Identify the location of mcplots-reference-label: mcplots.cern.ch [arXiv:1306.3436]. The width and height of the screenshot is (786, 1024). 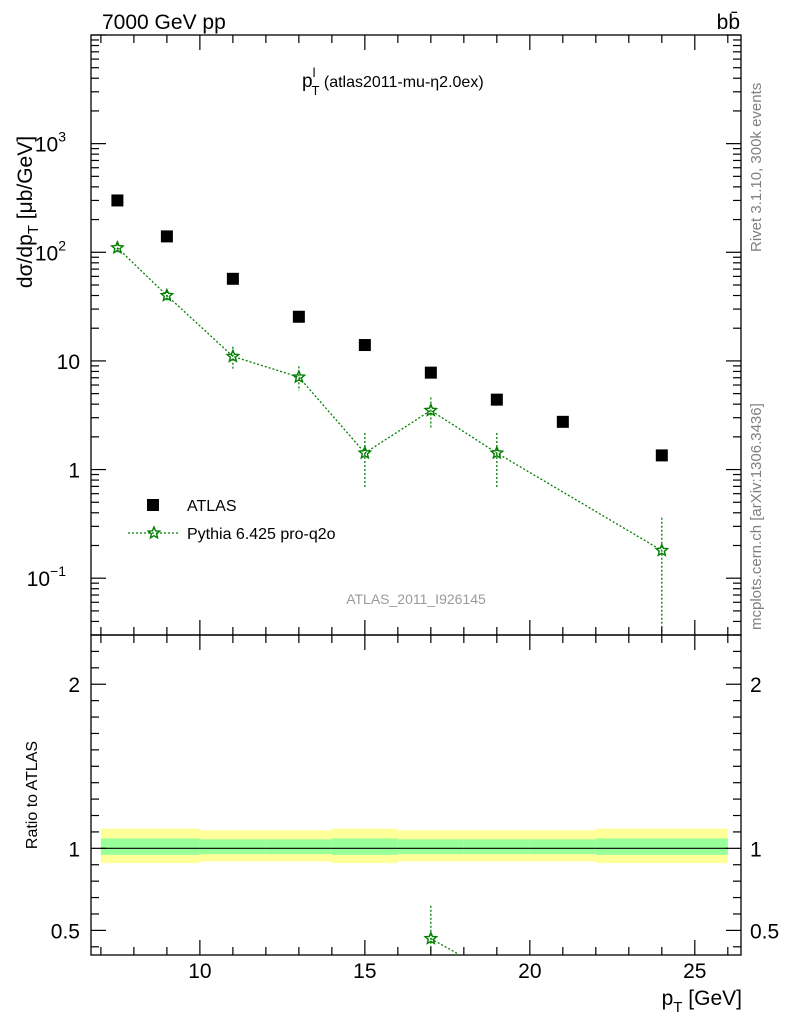
(756, 516).